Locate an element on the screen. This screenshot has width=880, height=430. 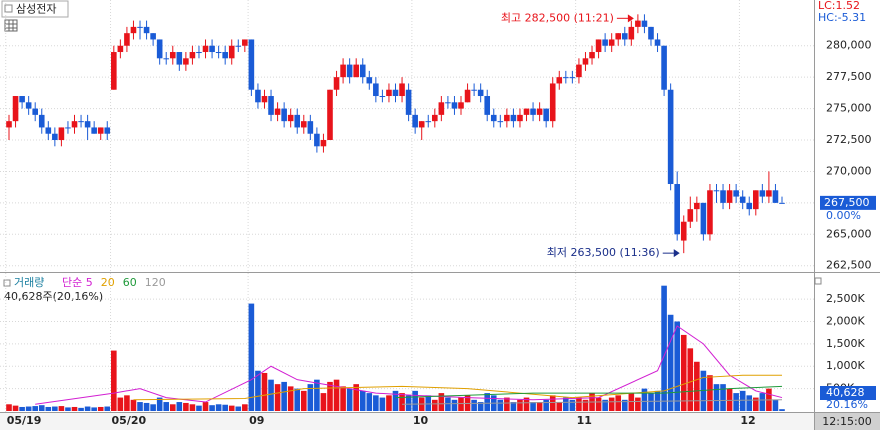
y-tick-label: 270,000 is located at coordinates (849, 170).